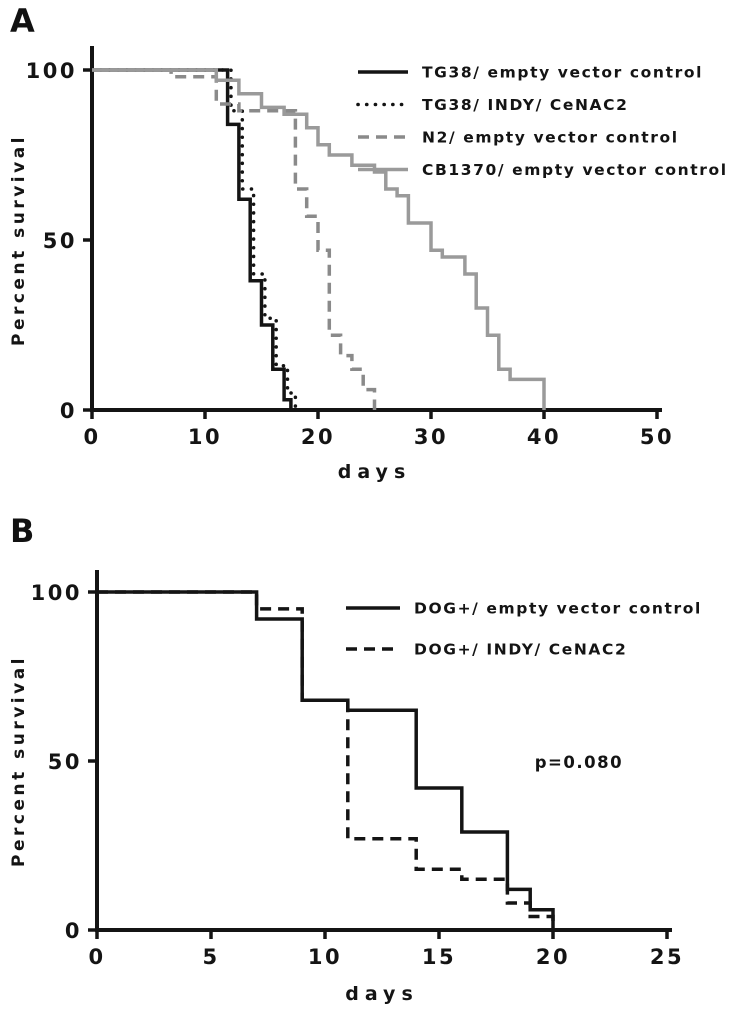 This screenshot has height=1016, width=745. I want to click on legend-label: TG38/ INDY/ CeNAC2, so click(525, 105).